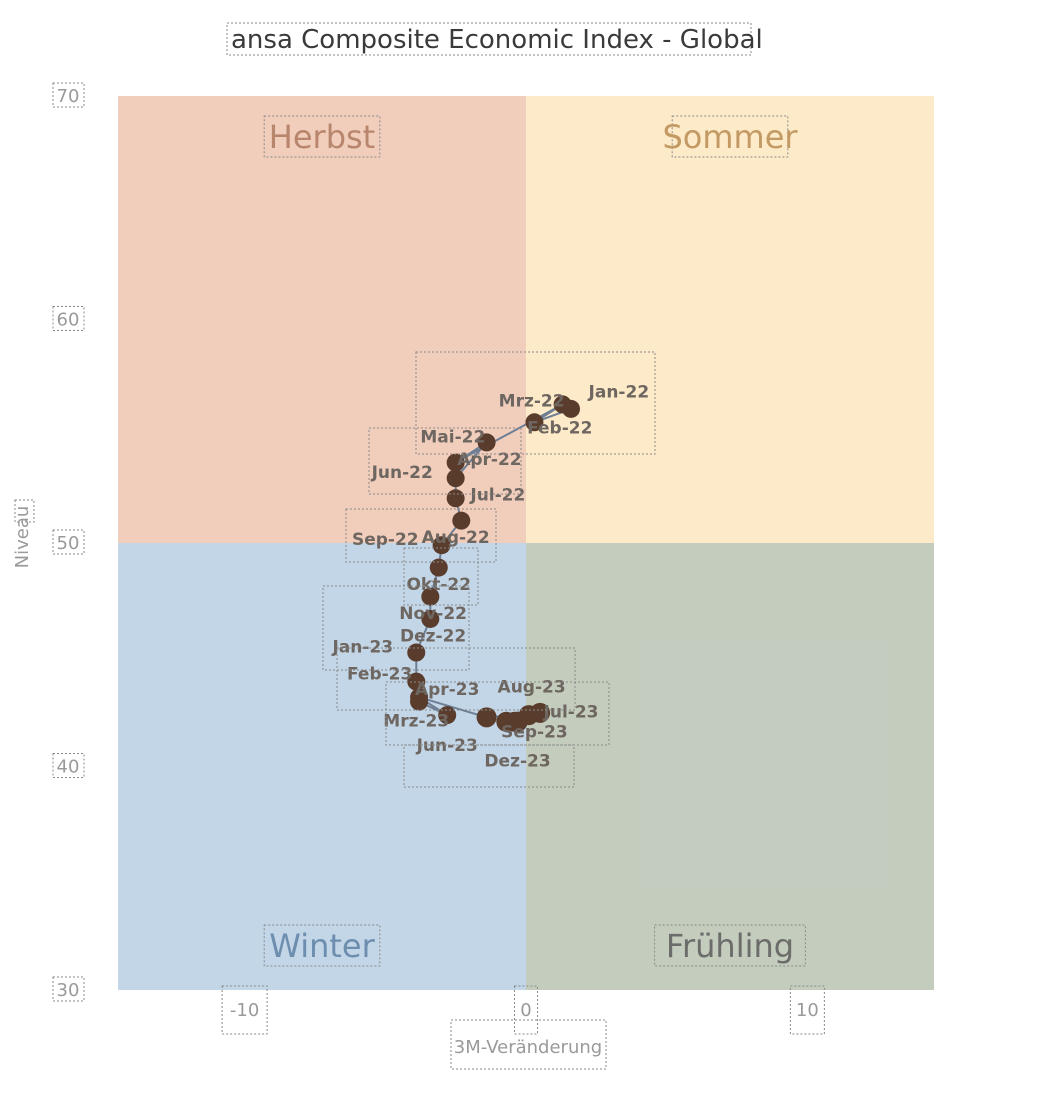 The width and height of the screenshot is (1043, 1109). What do you see at coordinates (68, 96) in the screenshot?
I see `y-tick-label: 70` at bounding box center [68, 96].